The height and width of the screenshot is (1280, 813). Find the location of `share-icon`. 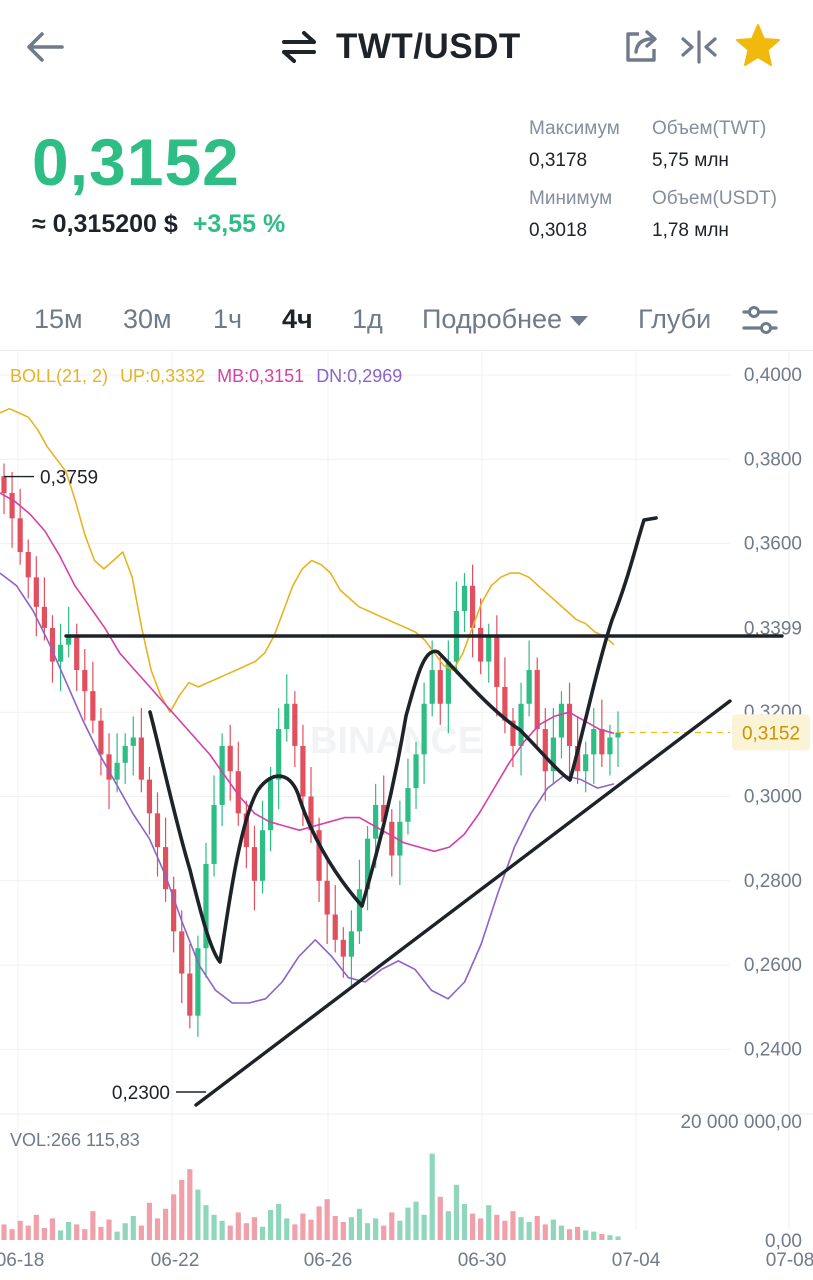

share-icon is located at coordinates (642, 46).